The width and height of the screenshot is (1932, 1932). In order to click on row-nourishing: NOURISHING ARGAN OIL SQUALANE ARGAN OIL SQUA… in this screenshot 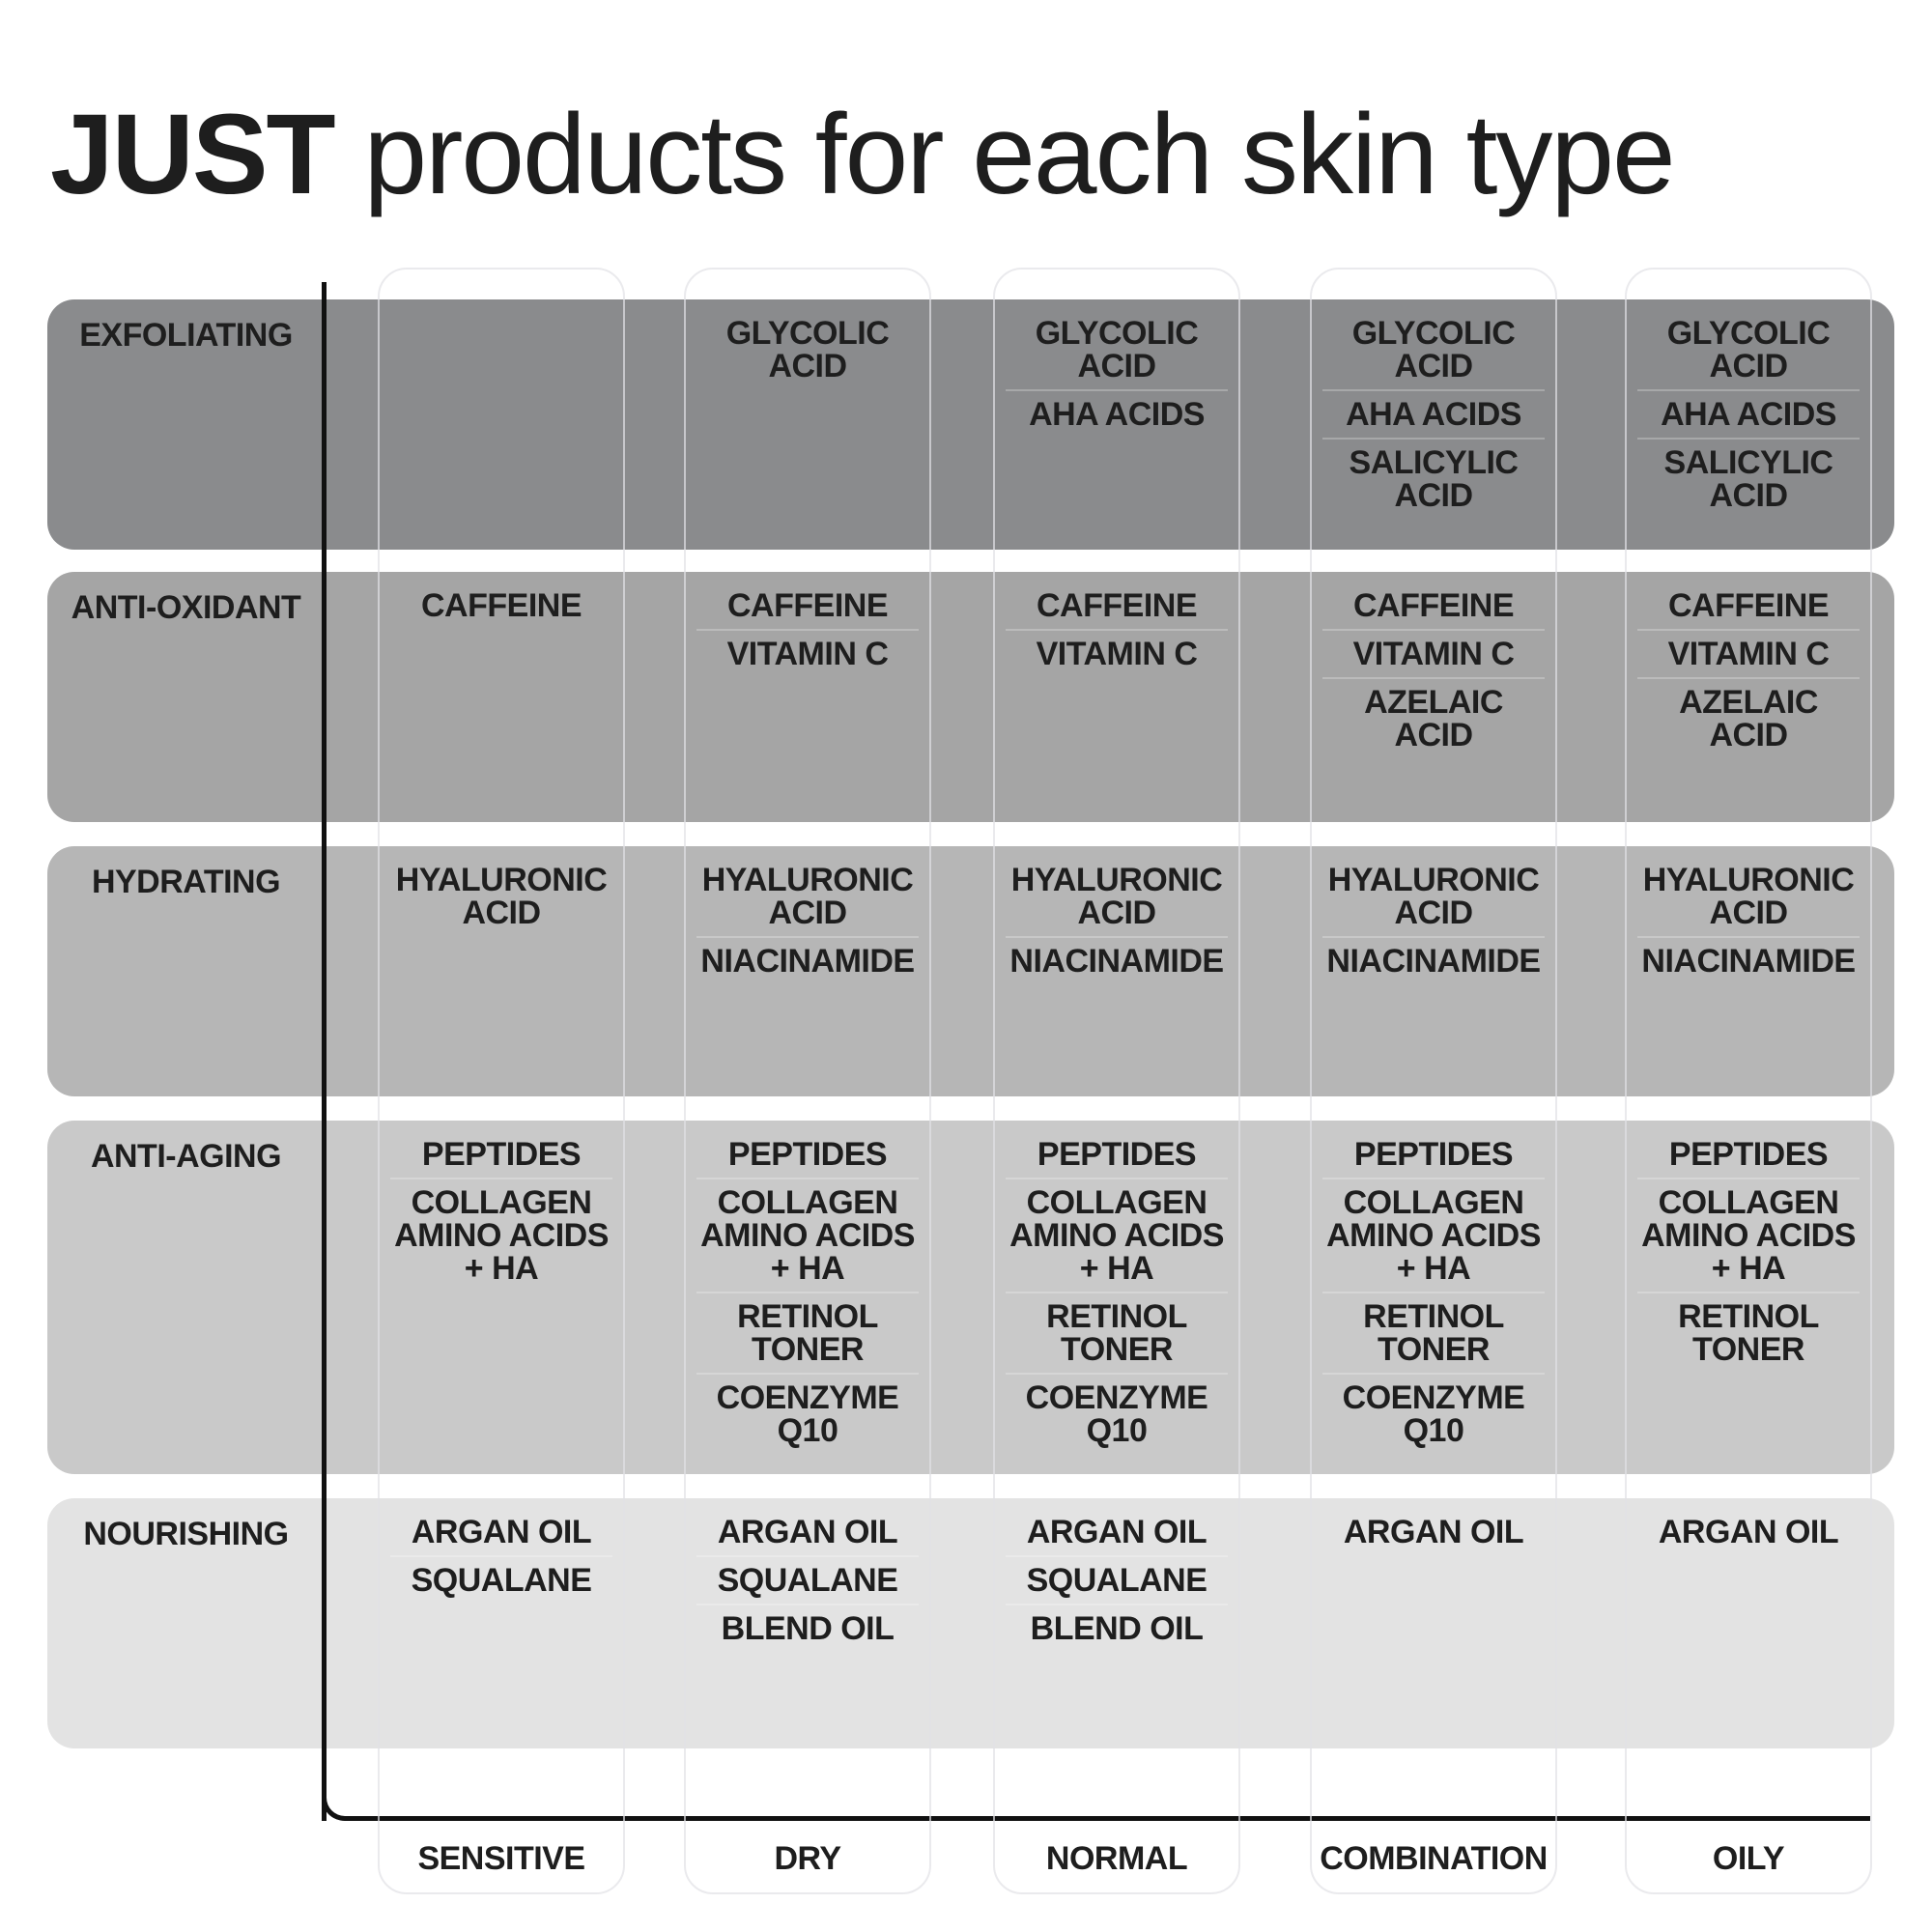, I will do `click(970, 1623)`.